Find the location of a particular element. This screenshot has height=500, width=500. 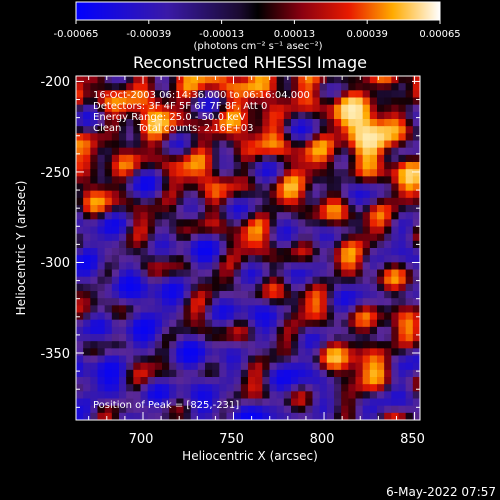

y-tick-label: -250 is located at coordinates (55, 173).